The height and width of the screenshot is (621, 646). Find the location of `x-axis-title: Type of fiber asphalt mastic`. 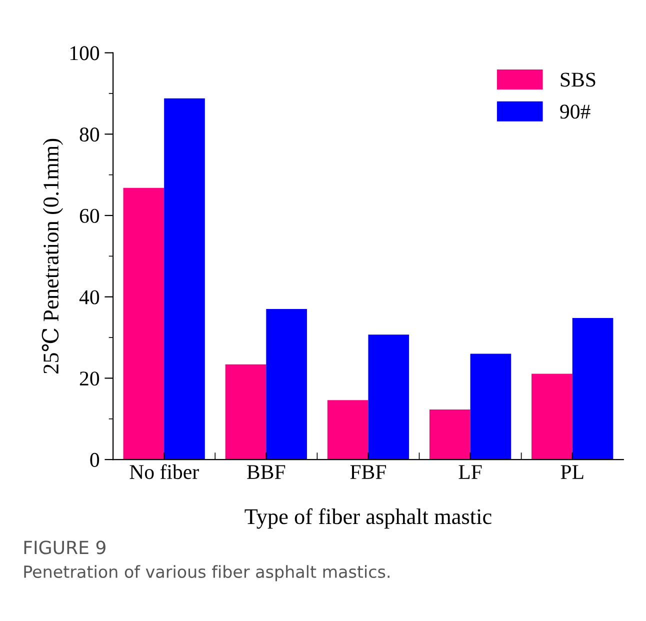

x-axis-title: Type of fiber asphalt mastic is located at coordinates (368, 518).